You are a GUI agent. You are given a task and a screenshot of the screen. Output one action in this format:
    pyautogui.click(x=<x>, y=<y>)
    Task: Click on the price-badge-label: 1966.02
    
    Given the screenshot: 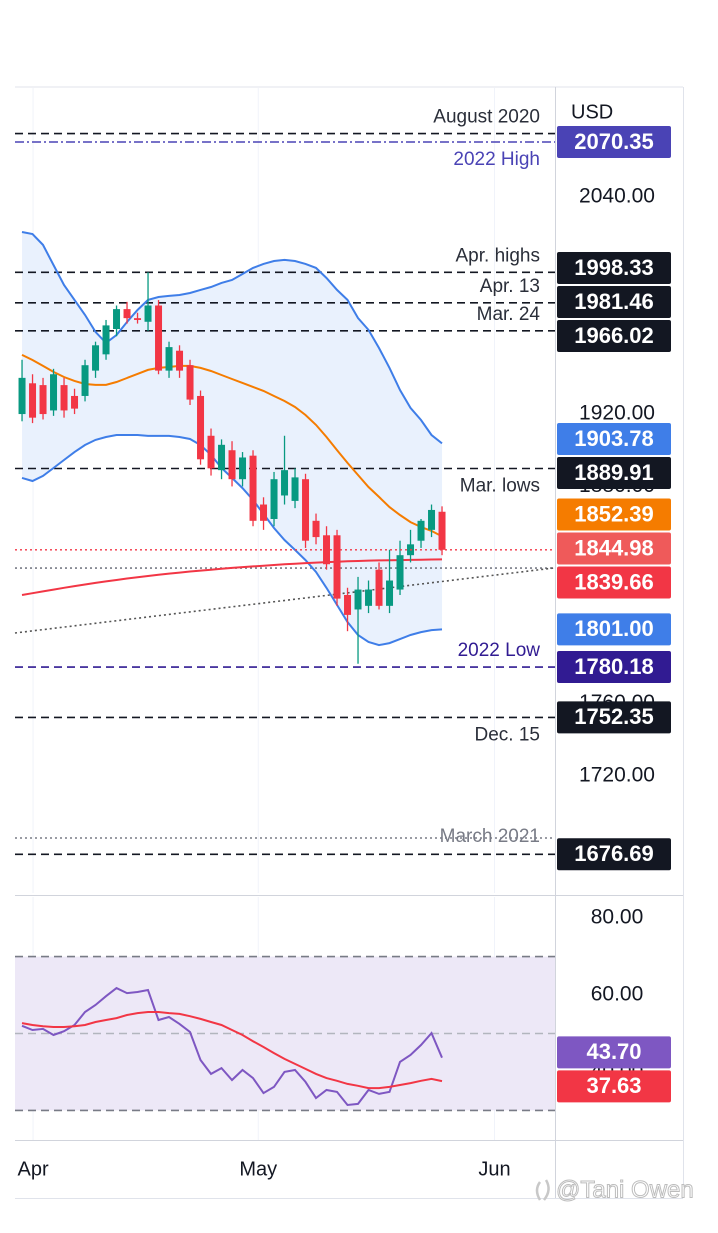 What is the action you would take?
    pyautogui.click(x=614, y=335)
    